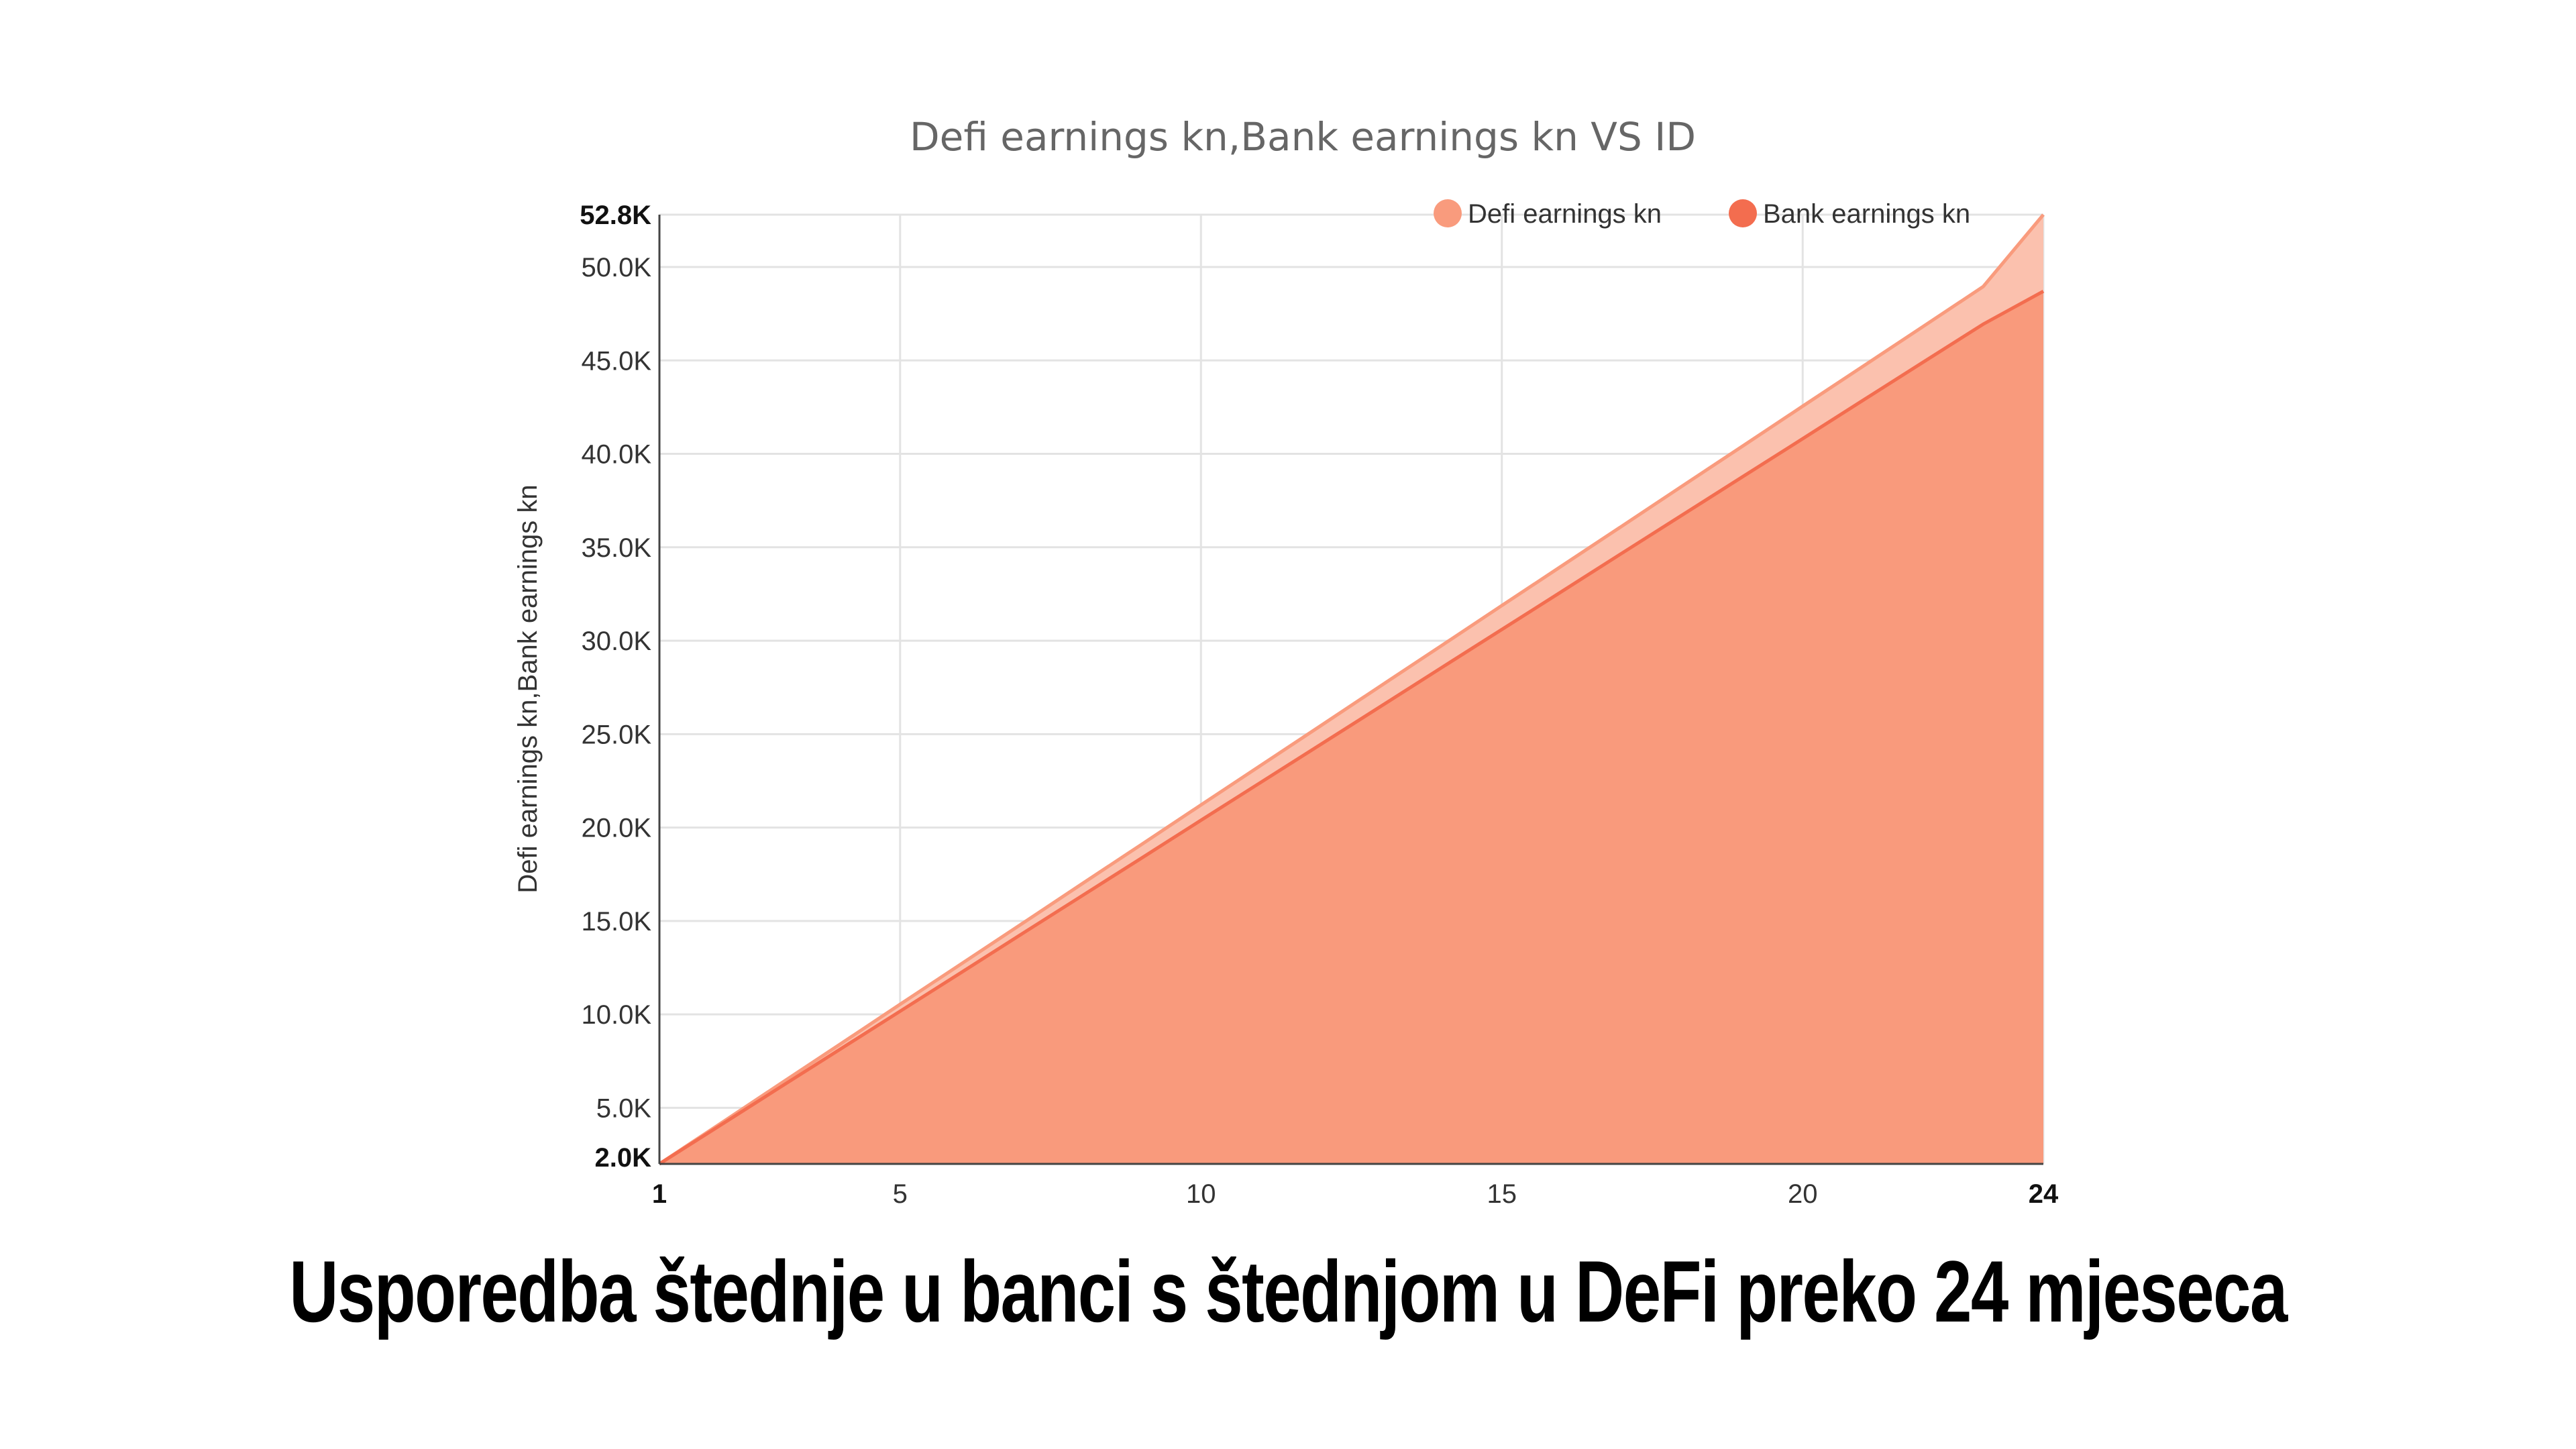  I want to click on y-tick-label: 52.8K, so click(615, 215).